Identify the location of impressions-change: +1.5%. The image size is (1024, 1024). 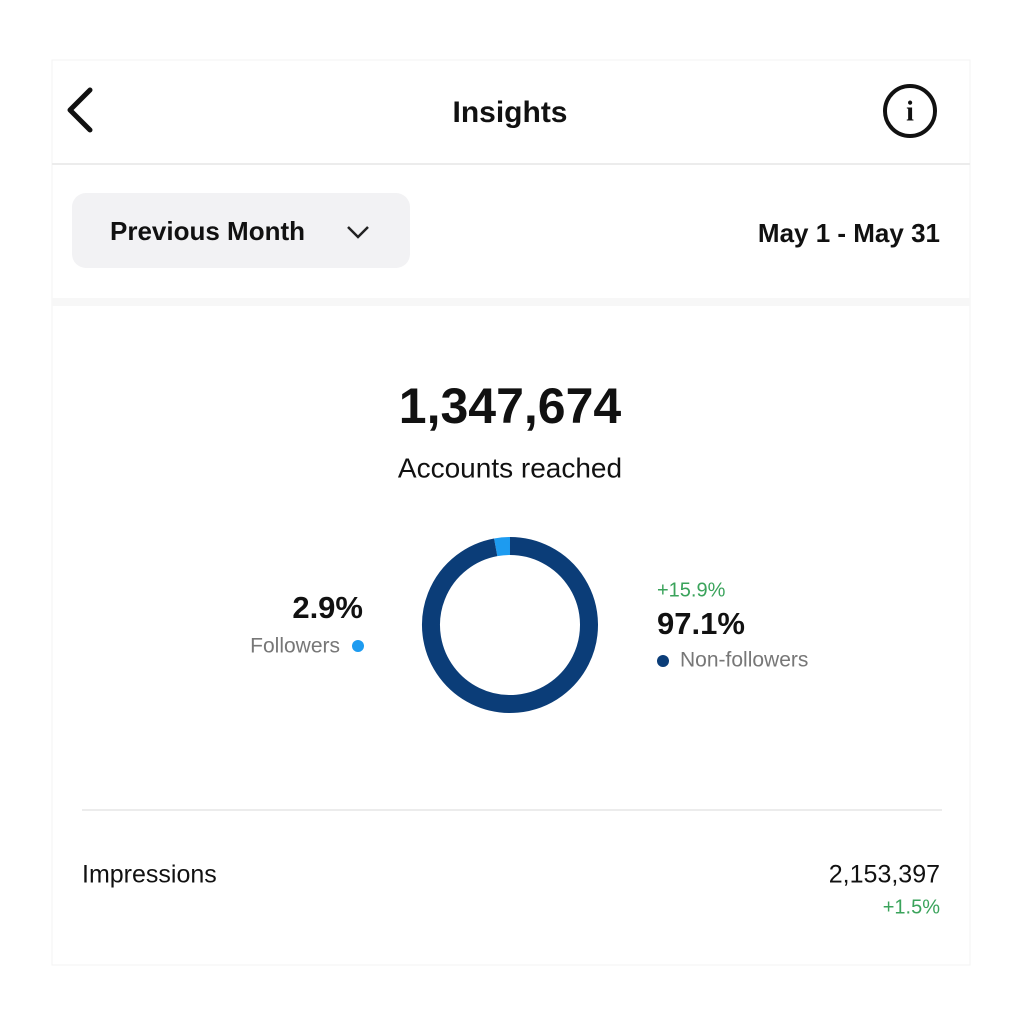
(911, 907).